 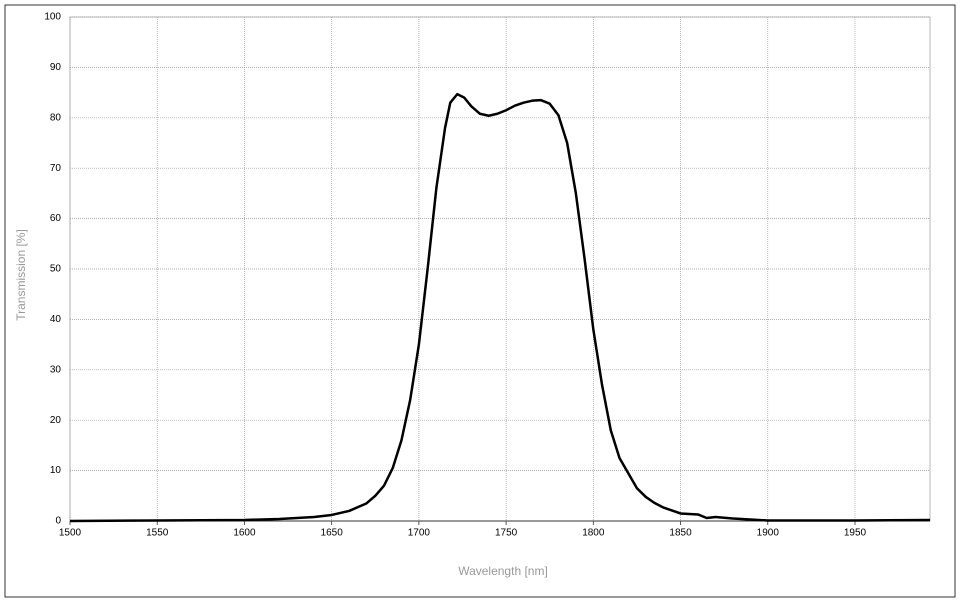 I want to click on x-tick-label: 1900, so click(x=768, y=533).